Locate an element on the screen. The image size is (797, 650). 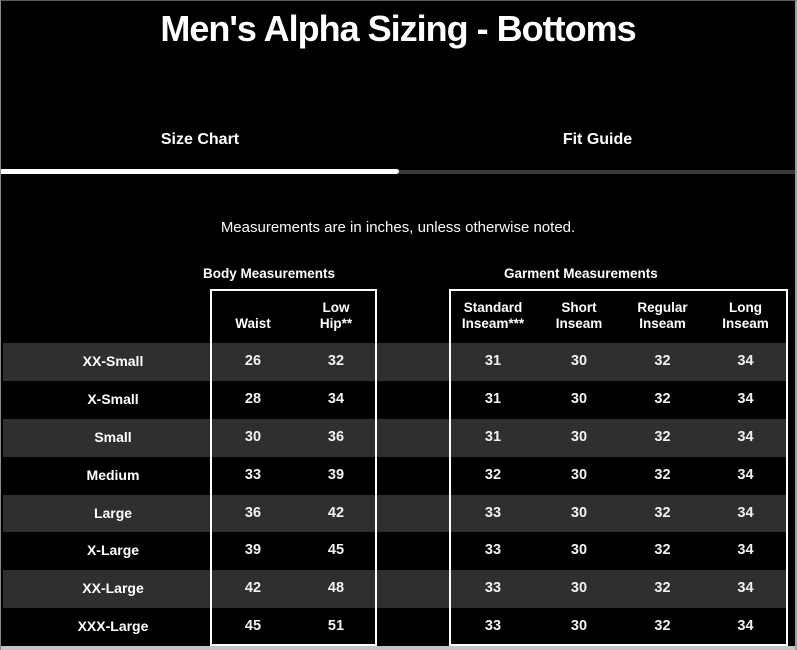
size-label: Large is located at coordinates (113, 512).